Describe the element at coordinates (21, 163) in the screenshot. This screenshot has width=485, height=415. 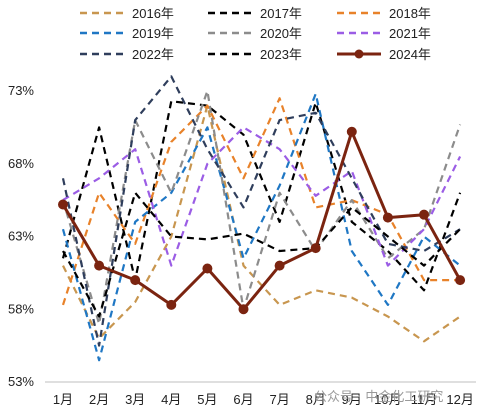
I see `y-tick-label: 68%` at that location.